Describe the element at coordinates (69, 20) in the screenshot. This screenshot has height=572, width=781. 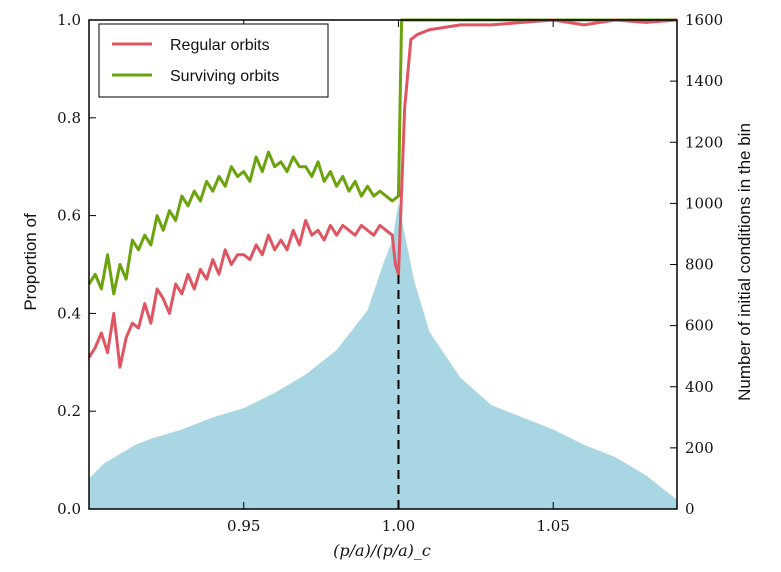
I see `y-left-tick-label: 1.0` at that location.